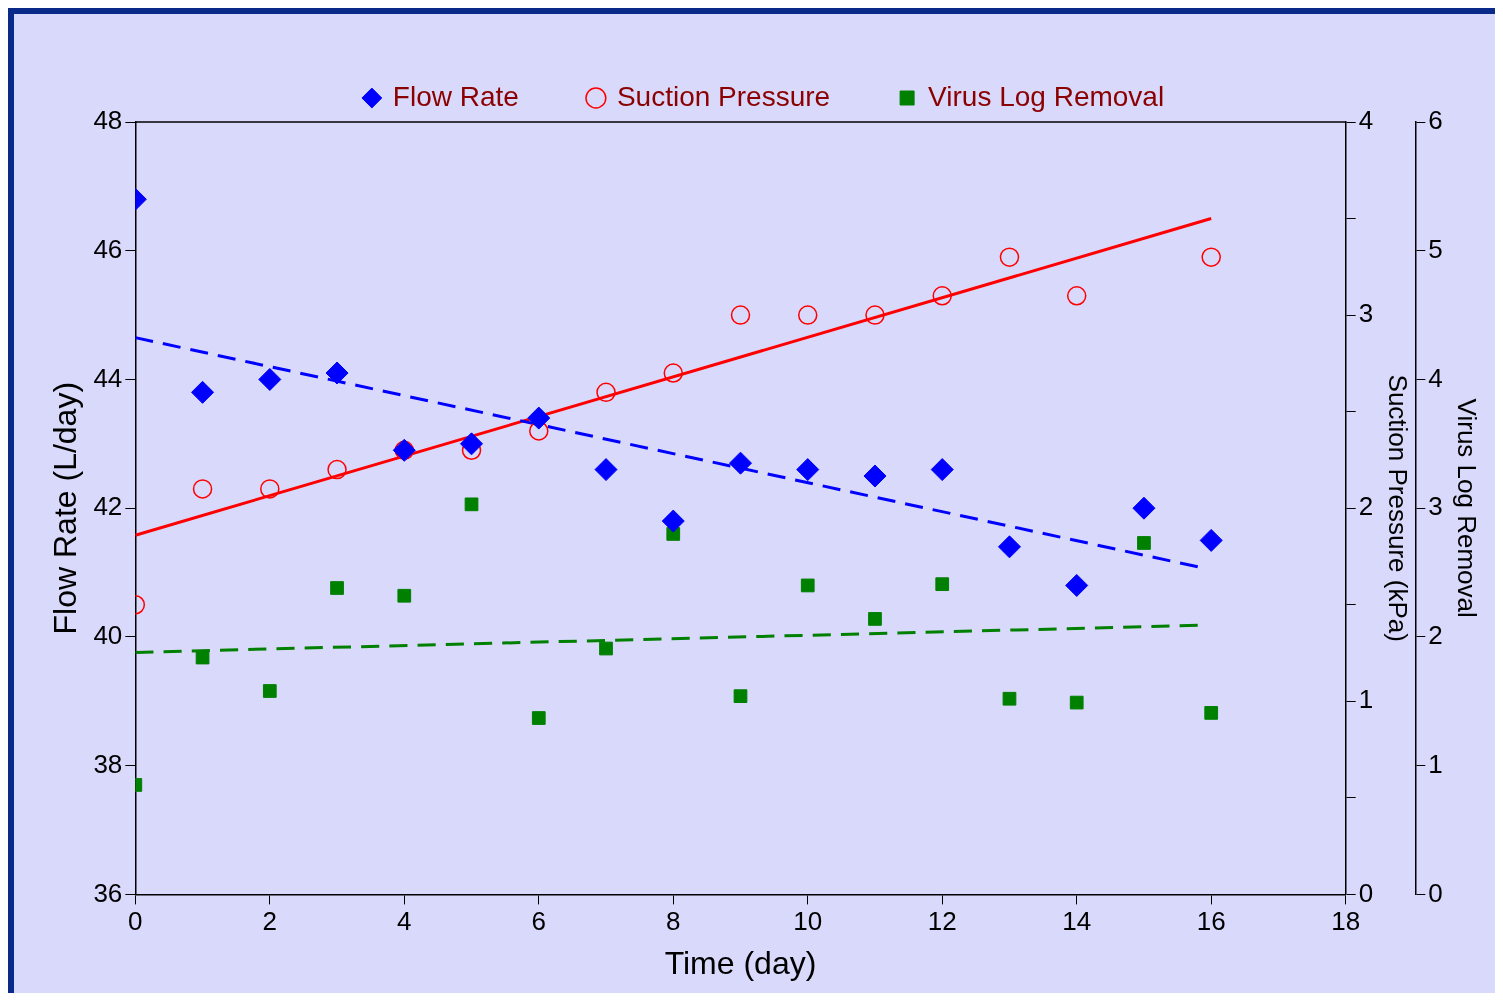  What do you see at coordinates (740, 962) in the screenshot?
I see `x-axis-title: Time (day)` at bounding box center [740, 962].